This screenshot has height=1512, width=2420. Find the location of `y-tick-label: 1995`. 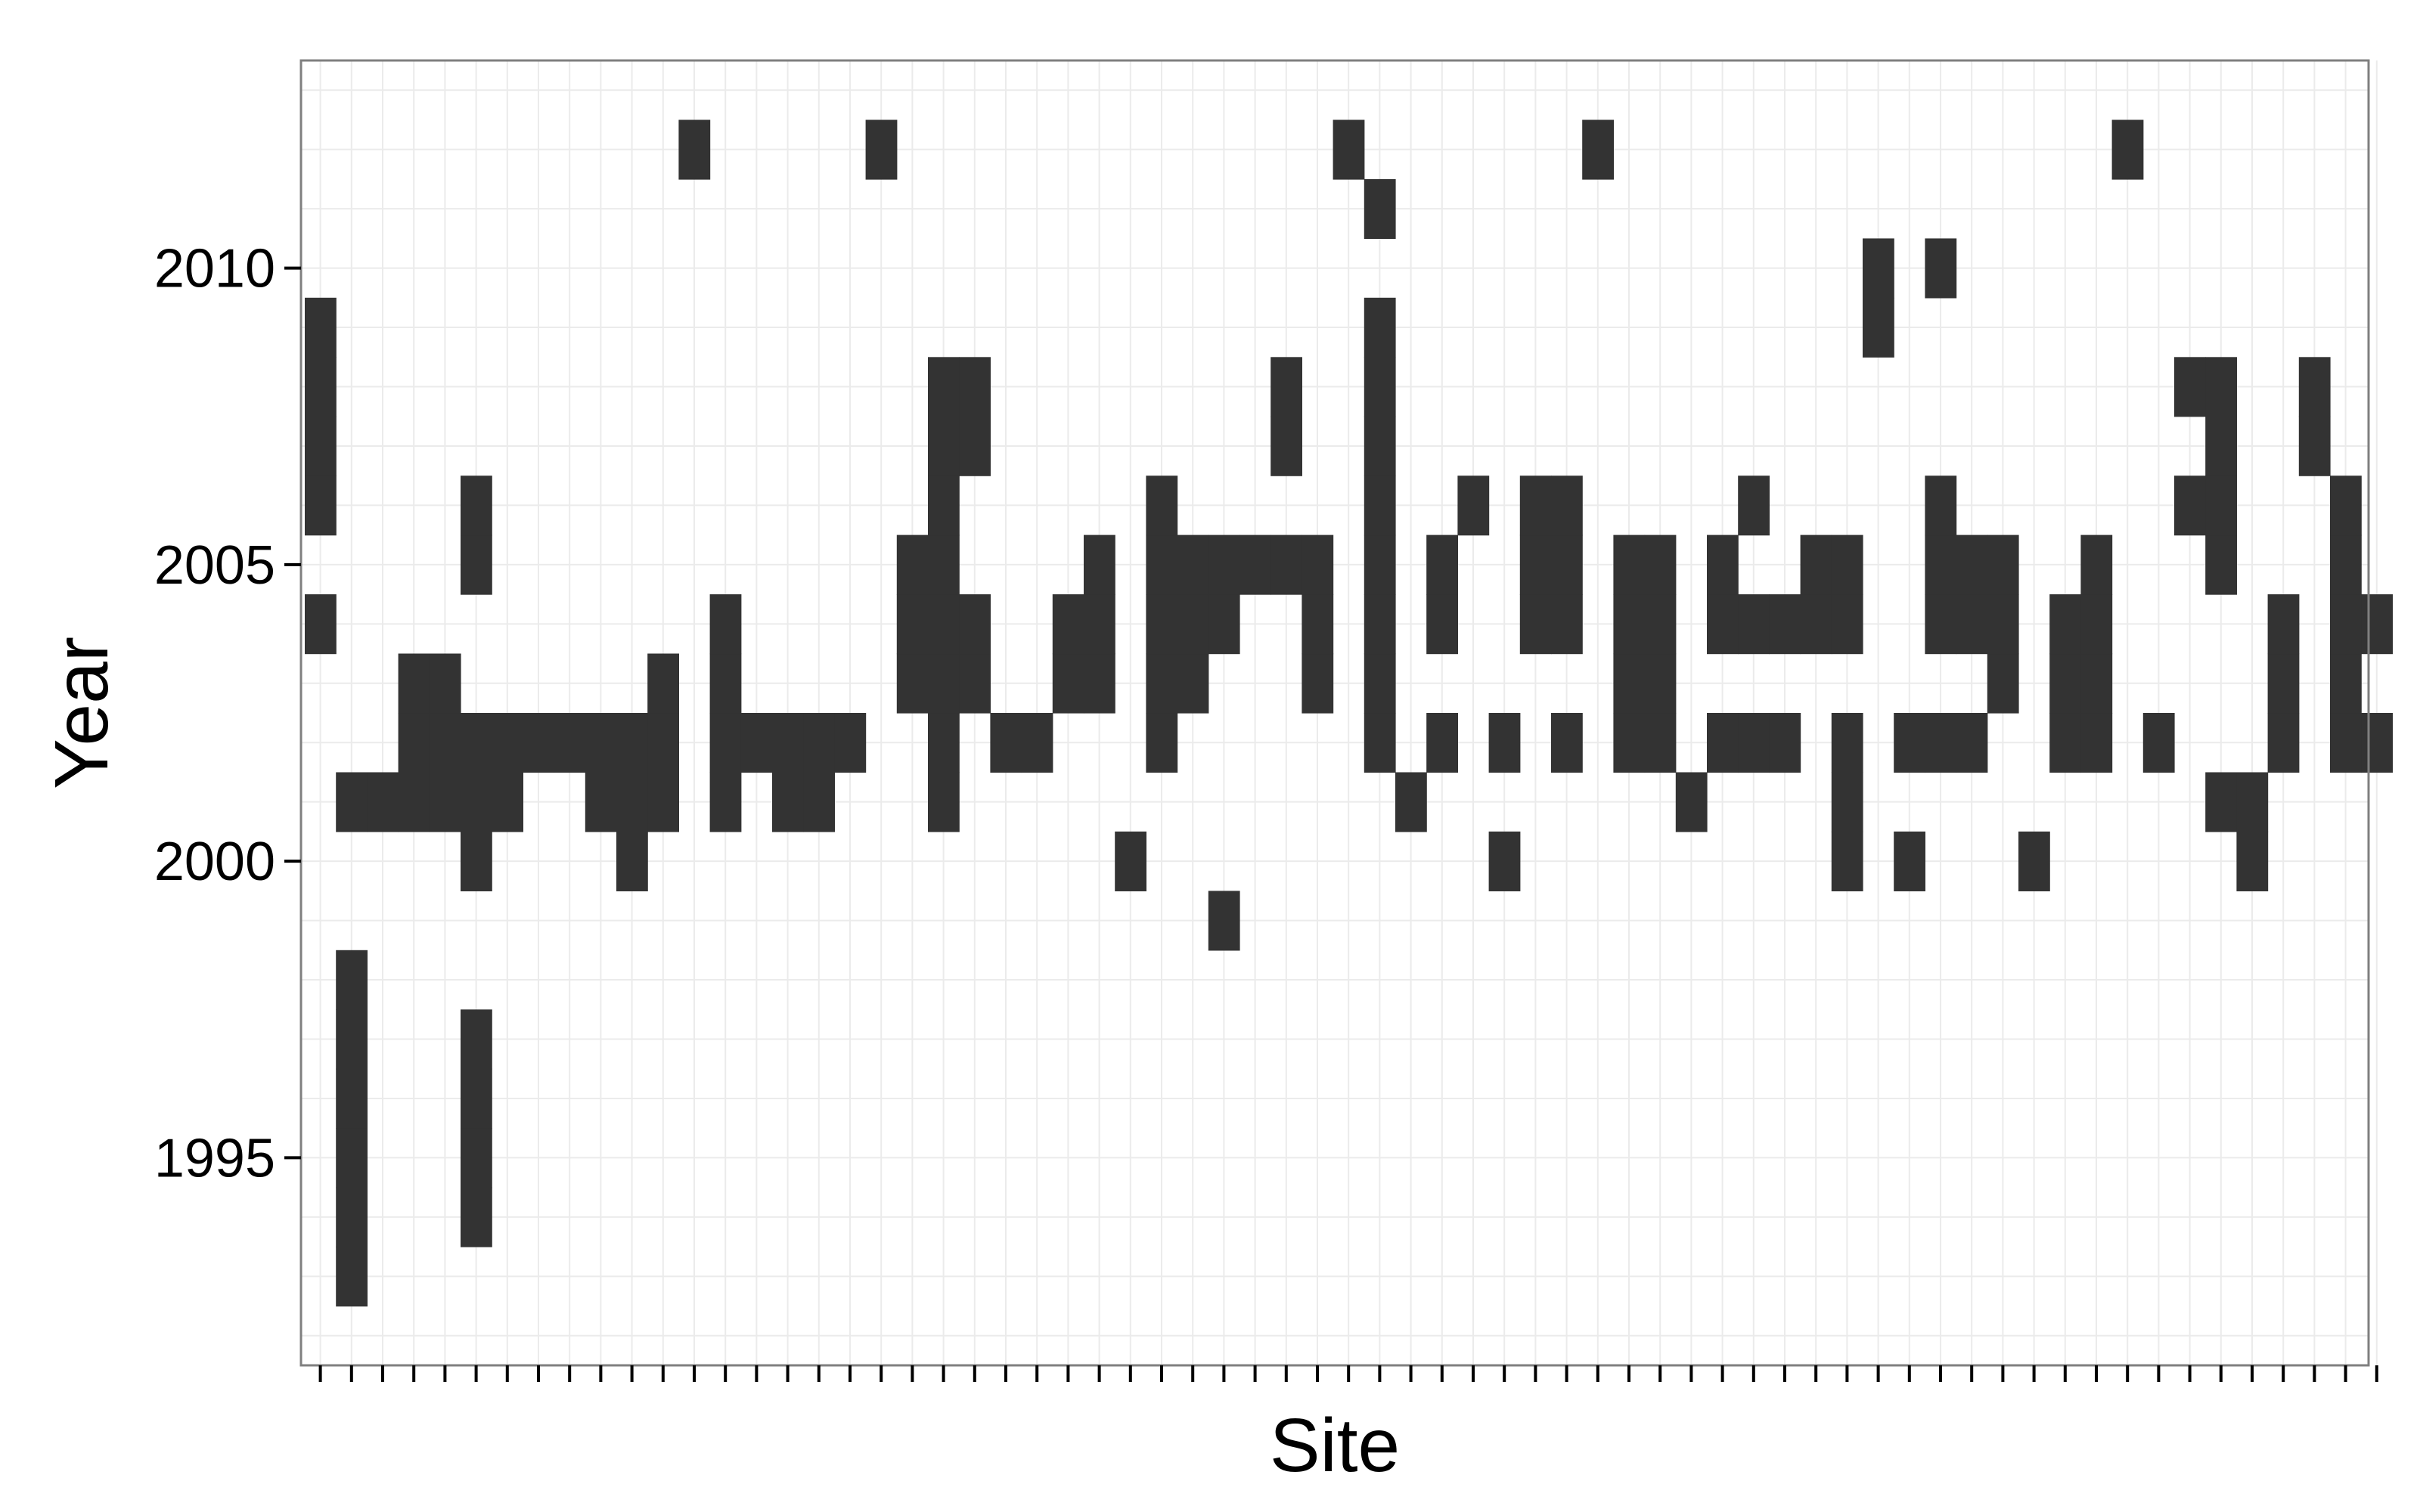

y-tick-label: 1995 is located at coordinates (214, 1158).